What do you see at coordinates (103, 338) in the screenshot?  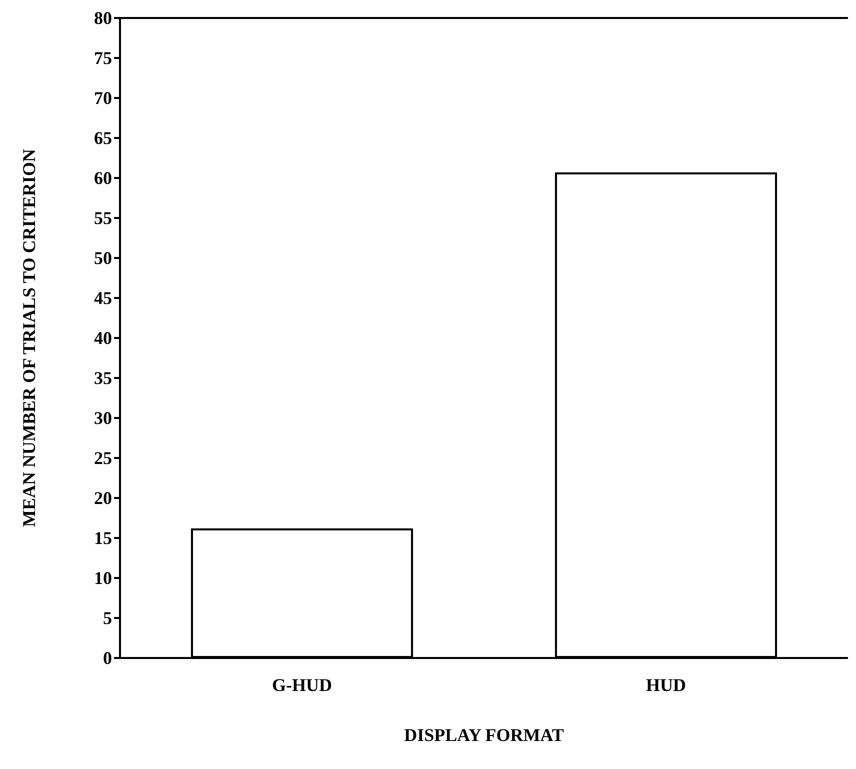 I see `y-tick-label: 40` at bounding box center [103, 338].